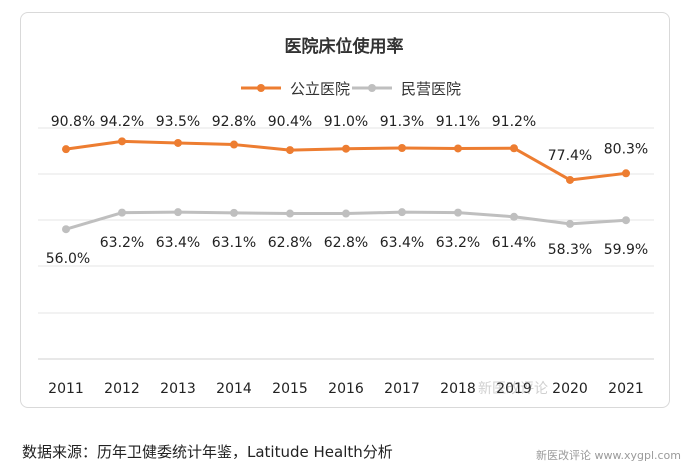 The height and width of the screenshot is (464, 689). What do you see at coordinates (626, 389) in the screenshot?
I see `x-tick-label: 2021` at bounding box center [626, 389].